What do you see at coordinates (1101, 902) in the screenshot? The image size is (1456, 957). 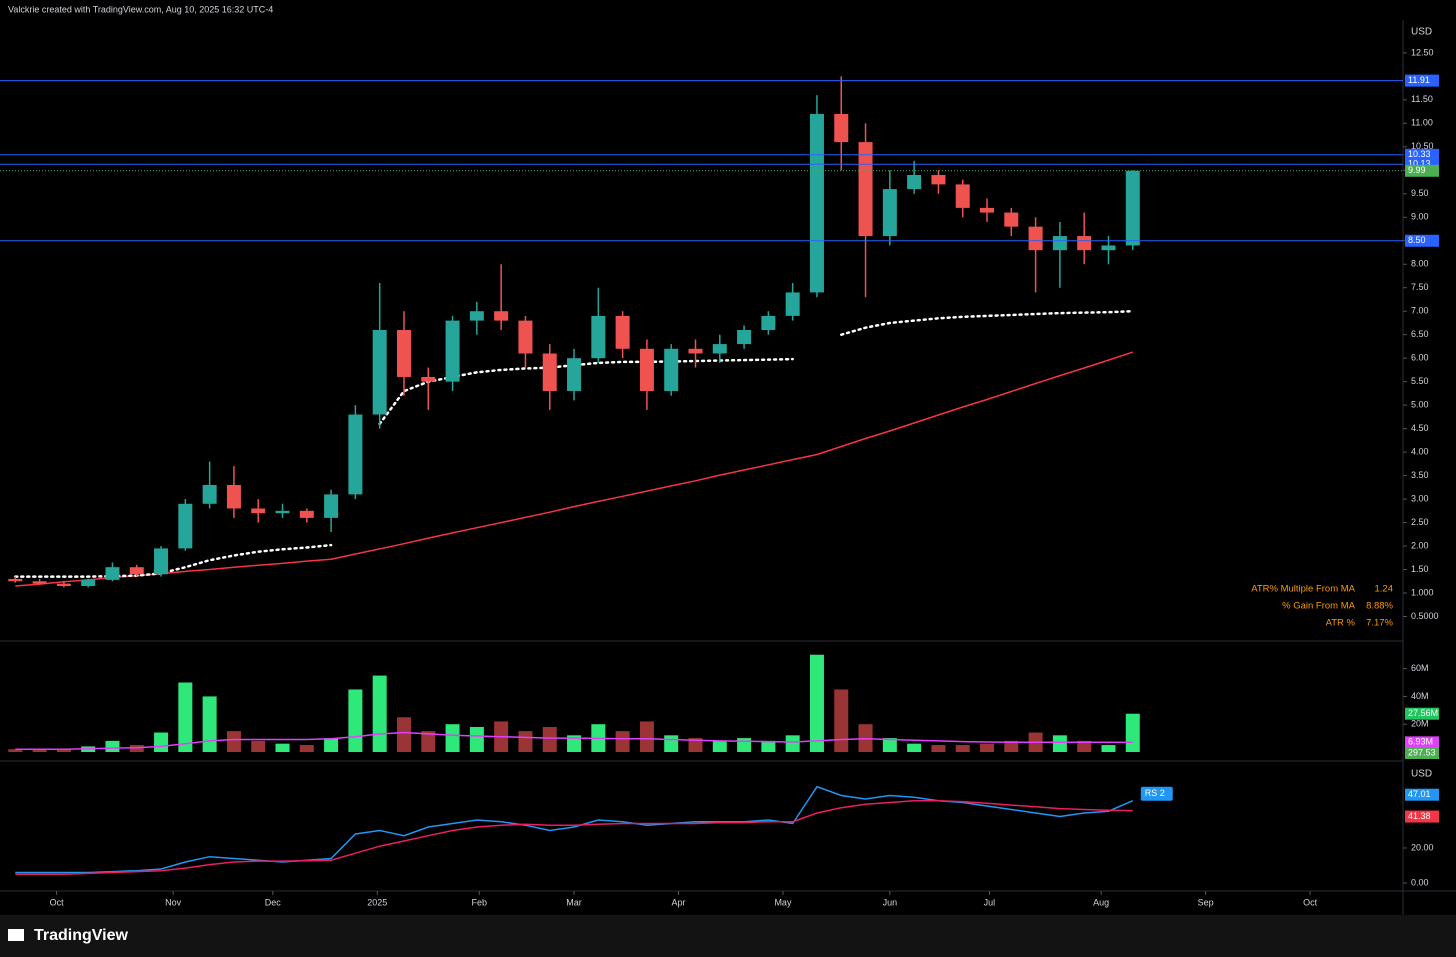 I see `x-tick-label: Aug` at bounding box center [1101, 902].